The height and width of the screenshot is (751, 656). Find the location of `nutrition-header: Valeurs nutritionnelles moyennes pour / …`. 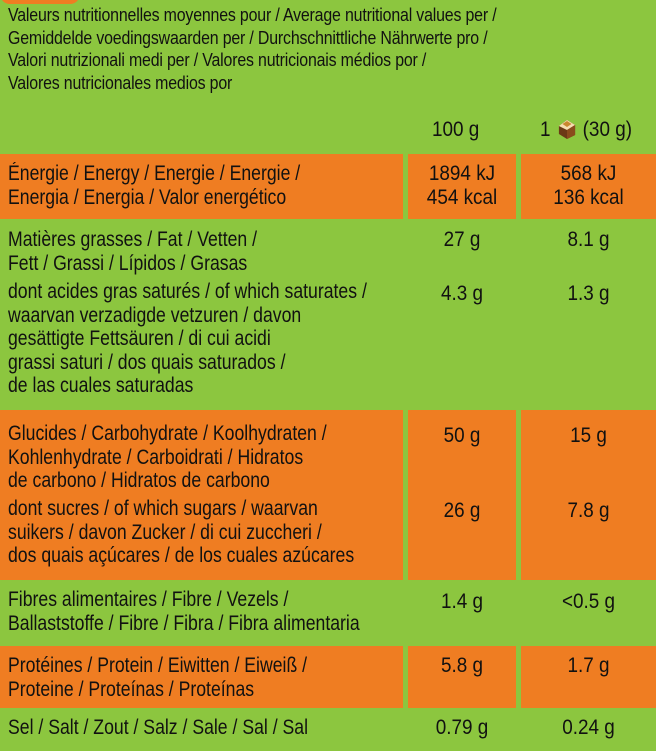

nutrition-header: Valeurs nutritionnelles moyennes pour / … is located at coordinates (283, 49).